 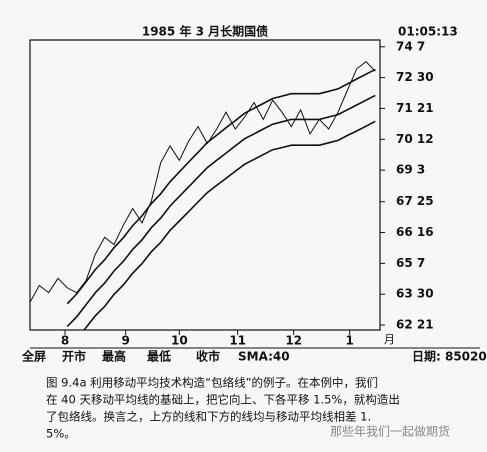 I want to click on toolbar-item: 最低, so click(x=159, y=356).